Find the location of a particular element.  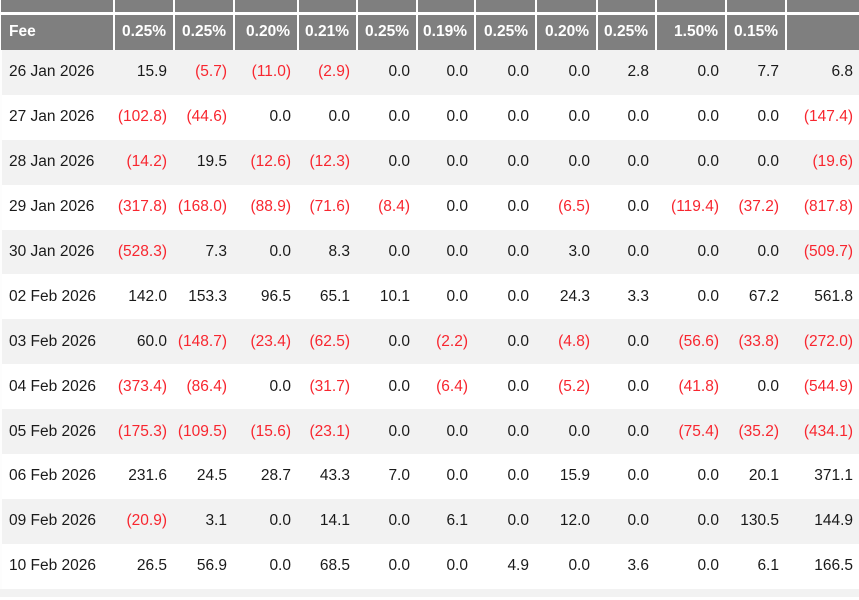

negative-value-cell: (44.6) is located at coordinates (204, 117).